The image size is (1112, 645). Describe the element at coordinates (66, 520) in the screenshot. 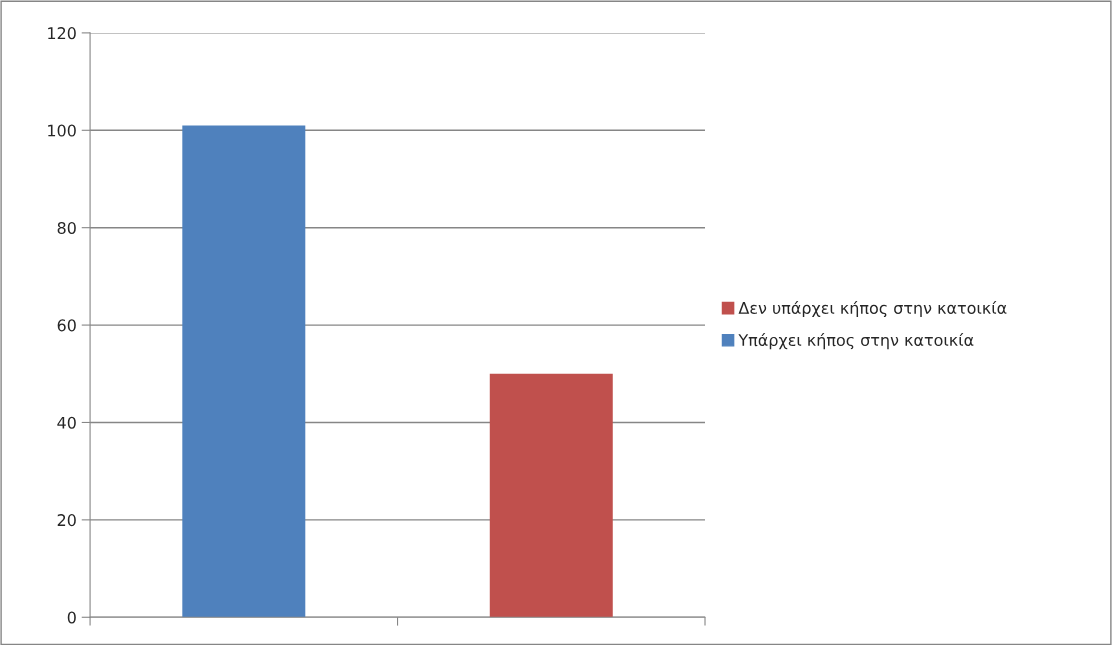

I see `y-tick-label: 20` at that location.